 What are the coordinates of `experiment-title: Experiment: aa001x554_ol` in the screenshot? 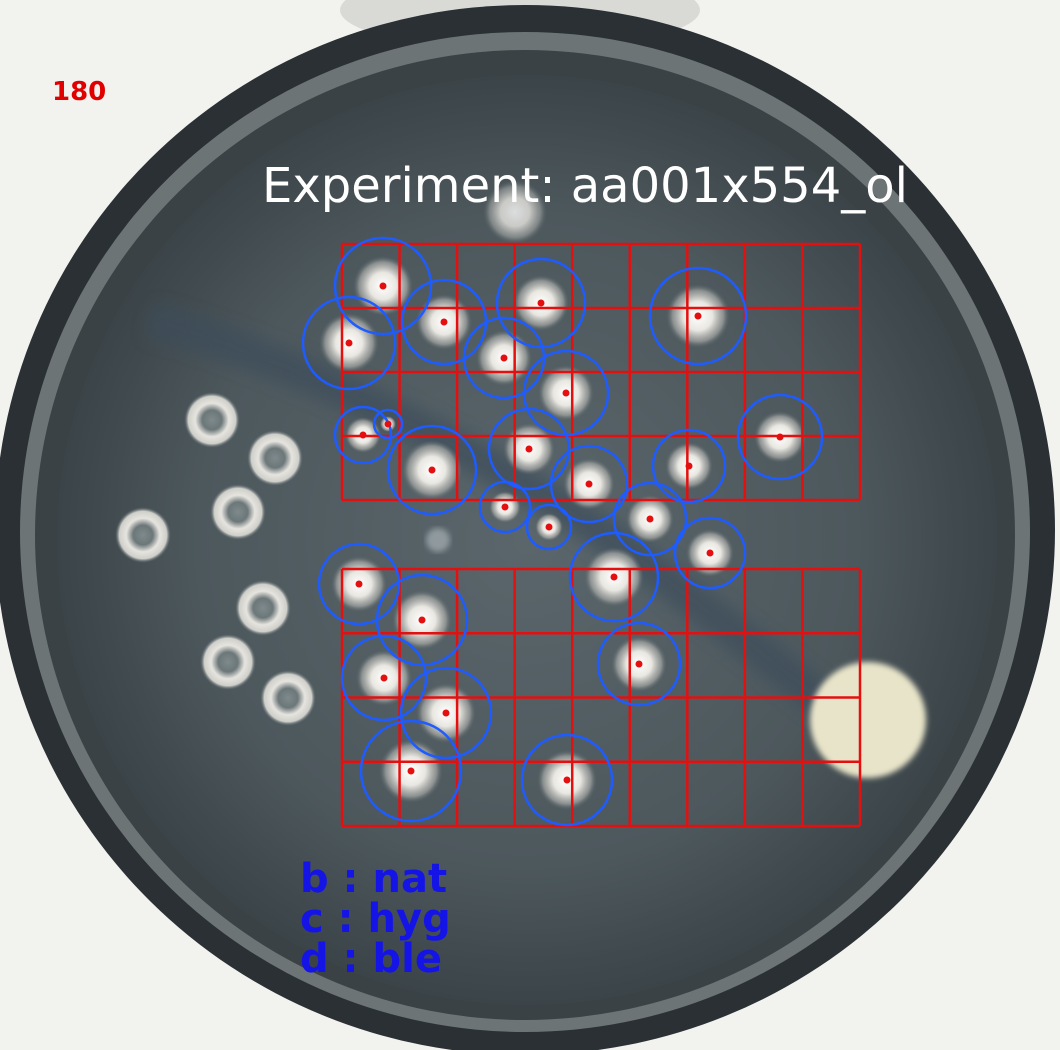 It's located at (585, 186).